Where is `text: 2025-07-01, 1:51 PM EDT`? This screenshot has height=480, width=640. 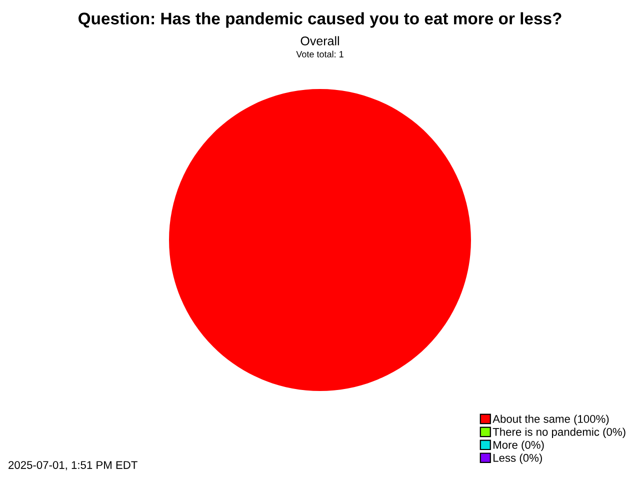
text: 2025-07-01, 1:51 PM EDT is located at coordinates (73, 465).